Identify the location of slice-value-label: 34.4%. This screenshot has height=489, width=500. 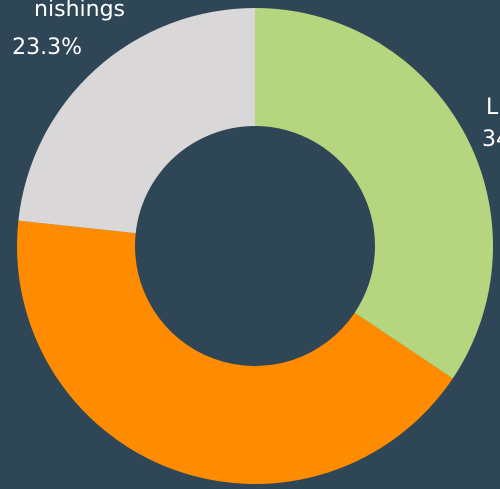
(491, 139).